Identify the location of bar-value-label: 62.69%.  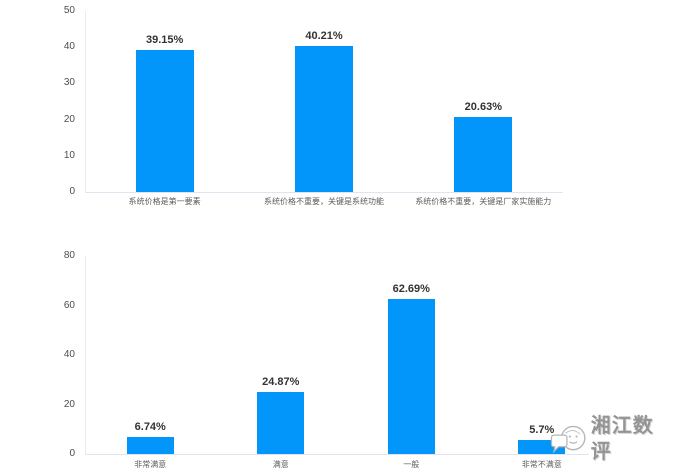
(411, 288).